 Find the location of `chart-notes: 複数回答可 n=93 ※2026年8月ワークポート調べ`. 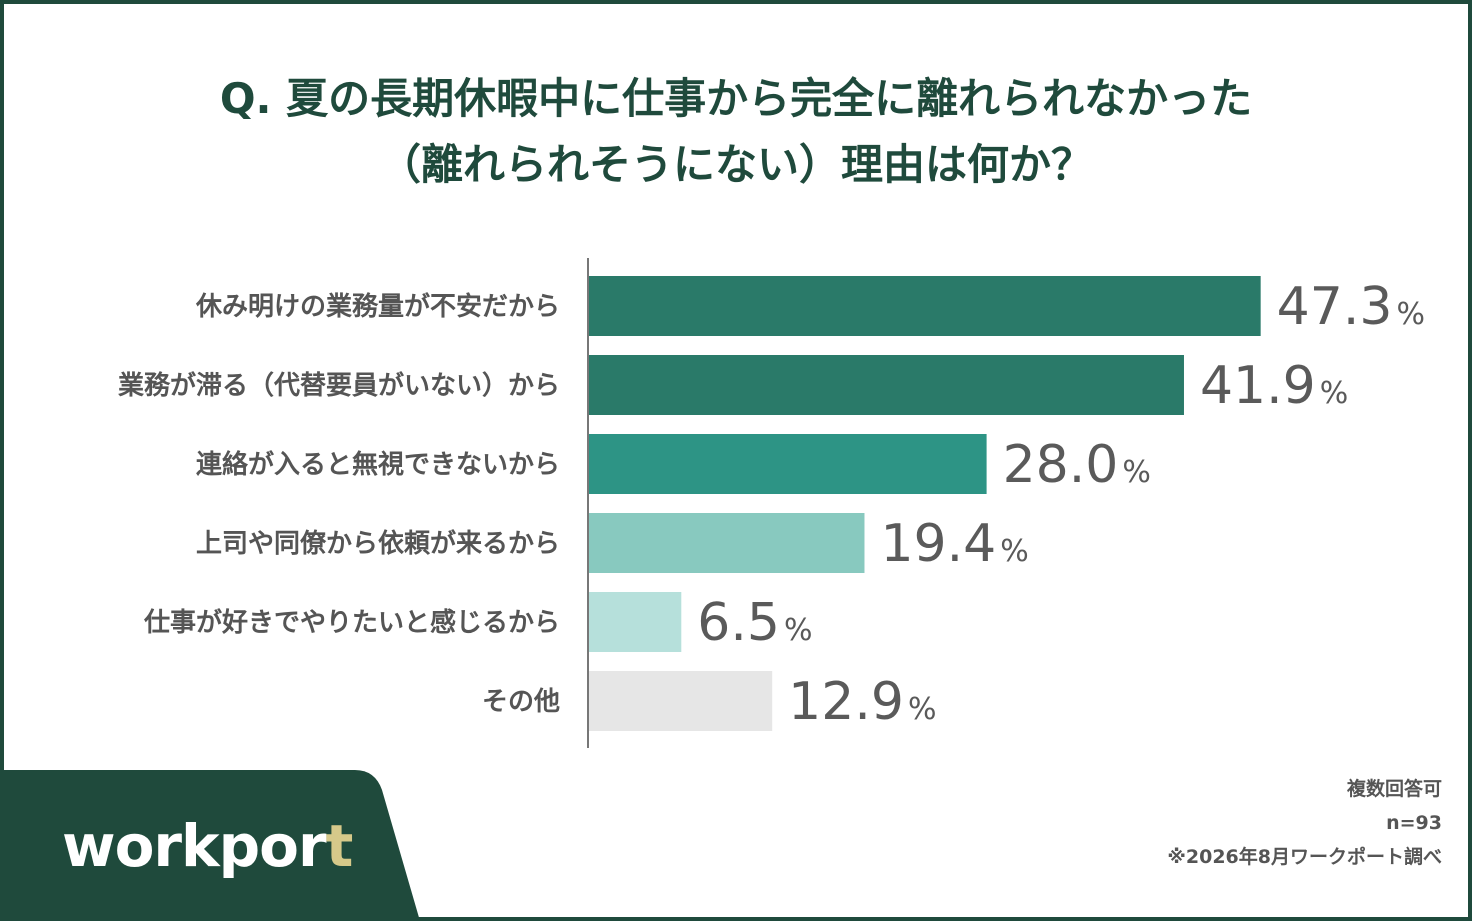

chart-notes: 複数回答可 n=93 ※2026年8月ワークポート調べ is located at coordinates (1304, 823).